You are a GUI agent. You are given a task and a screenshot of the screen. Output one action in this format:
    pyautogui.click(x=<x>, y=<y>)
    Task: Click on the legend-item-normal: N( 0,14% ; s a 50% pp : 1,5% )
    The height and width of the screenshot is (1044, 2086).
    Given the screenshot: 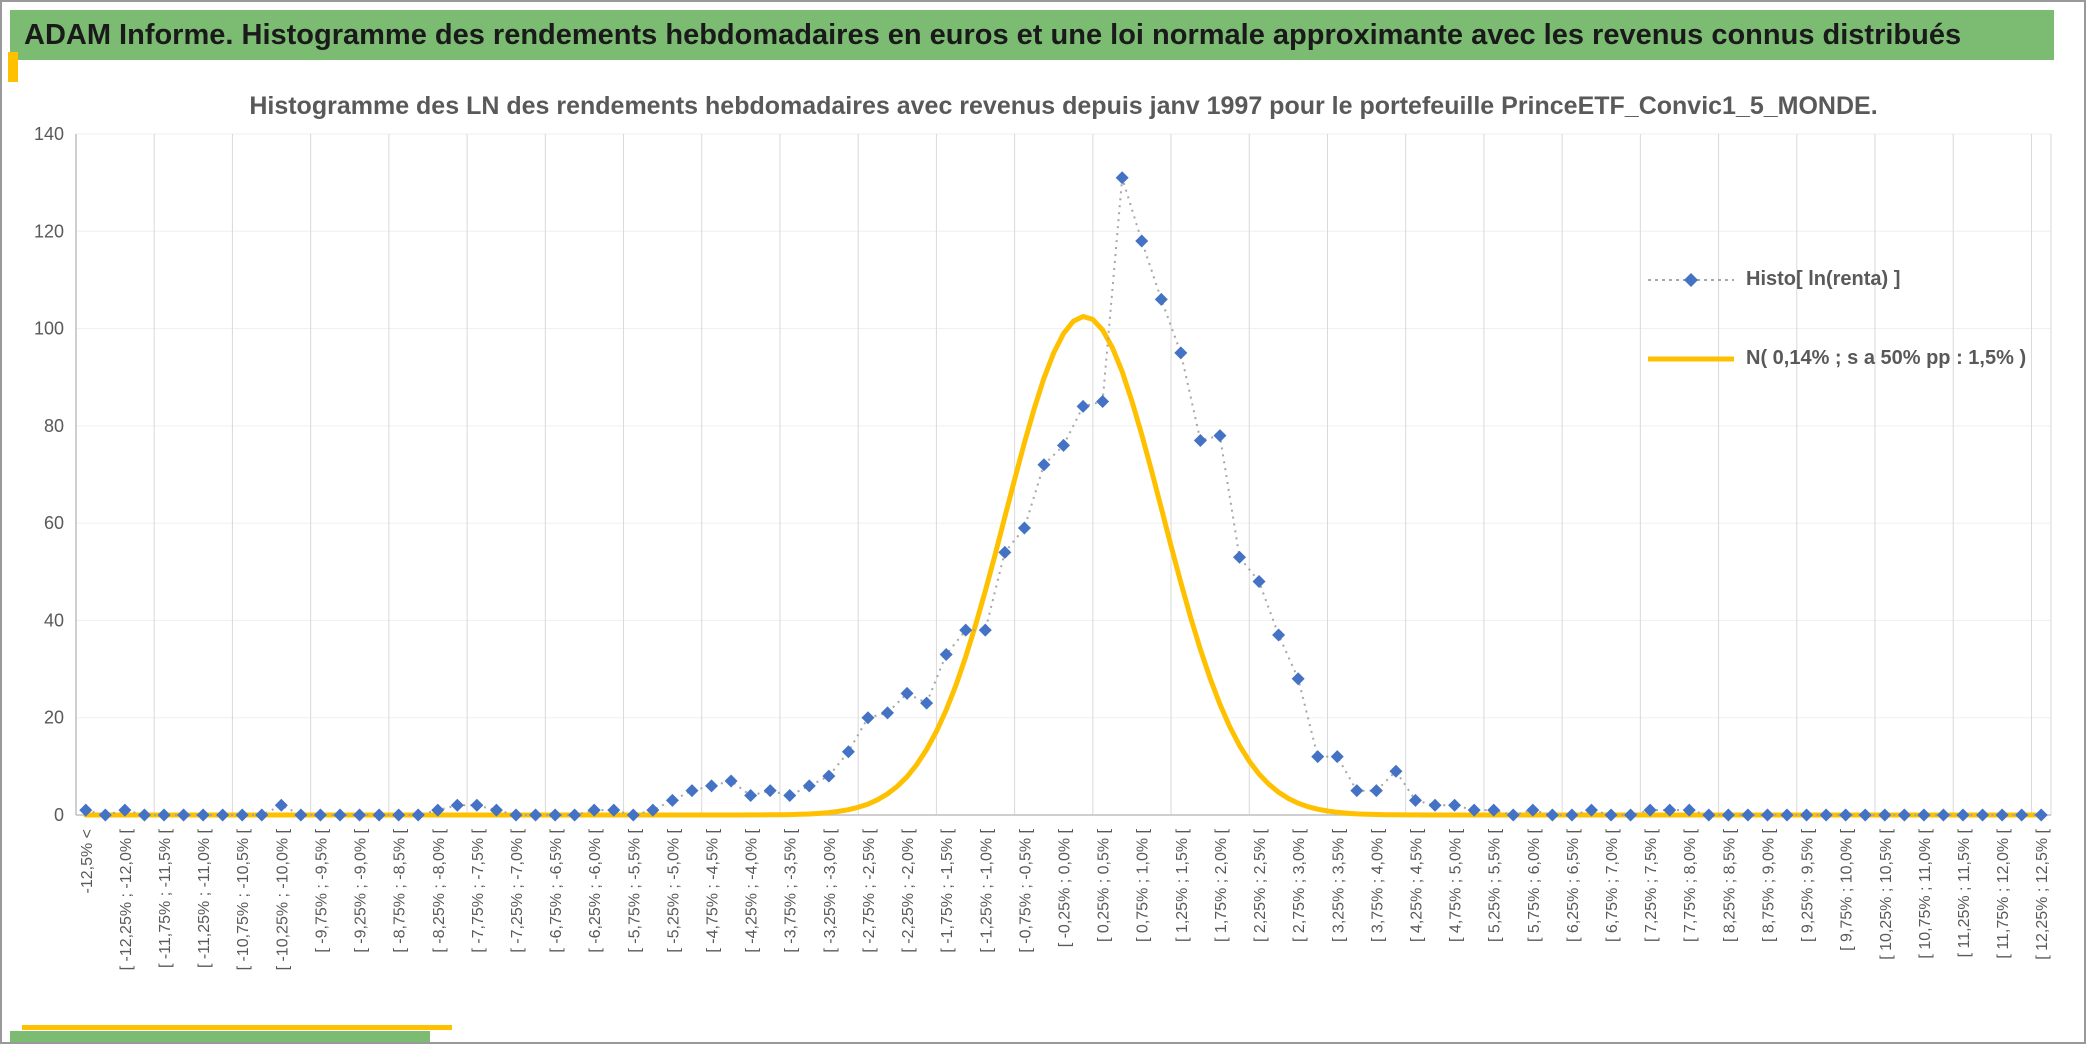 What is the action you would take?
    pyautogui.click(x=1837, y=358)
    